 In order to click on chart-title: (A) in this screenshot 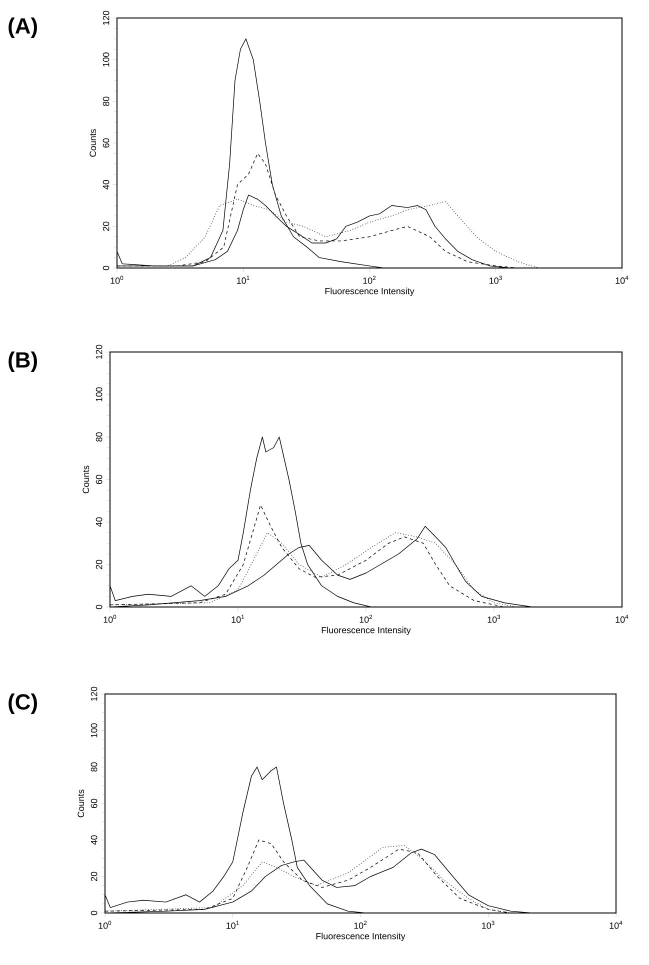, I will do `click(22, 28)`.